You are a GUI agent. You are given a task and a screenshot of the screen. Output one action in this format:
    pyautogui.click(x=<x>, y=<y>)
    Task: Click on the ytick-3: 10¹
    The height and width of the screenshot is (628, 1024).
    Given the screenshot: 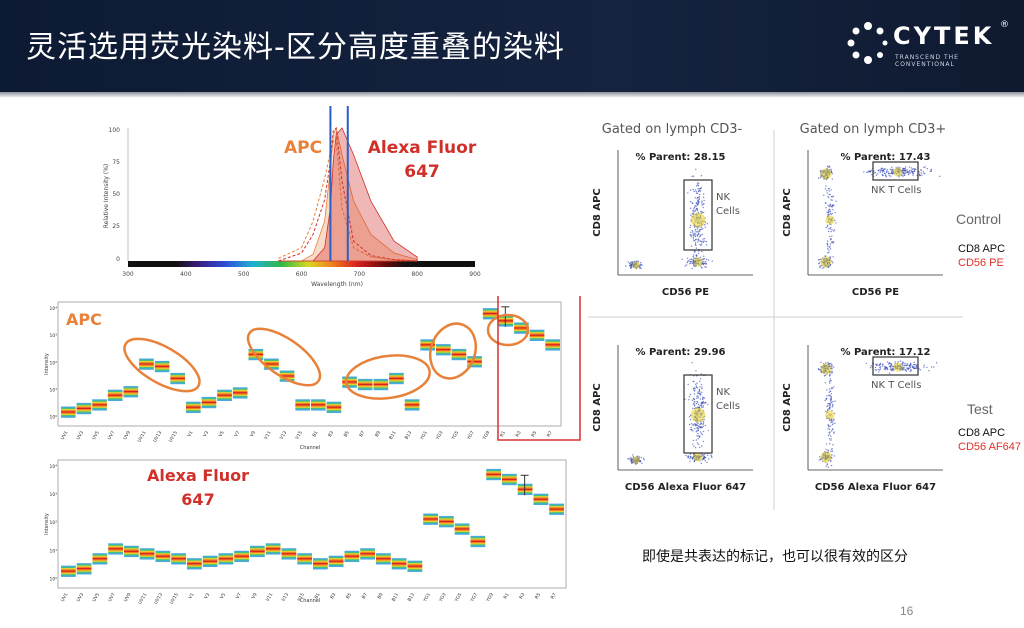 What is the action you would take?
    pyautogui.click(x=53, y=551)
    